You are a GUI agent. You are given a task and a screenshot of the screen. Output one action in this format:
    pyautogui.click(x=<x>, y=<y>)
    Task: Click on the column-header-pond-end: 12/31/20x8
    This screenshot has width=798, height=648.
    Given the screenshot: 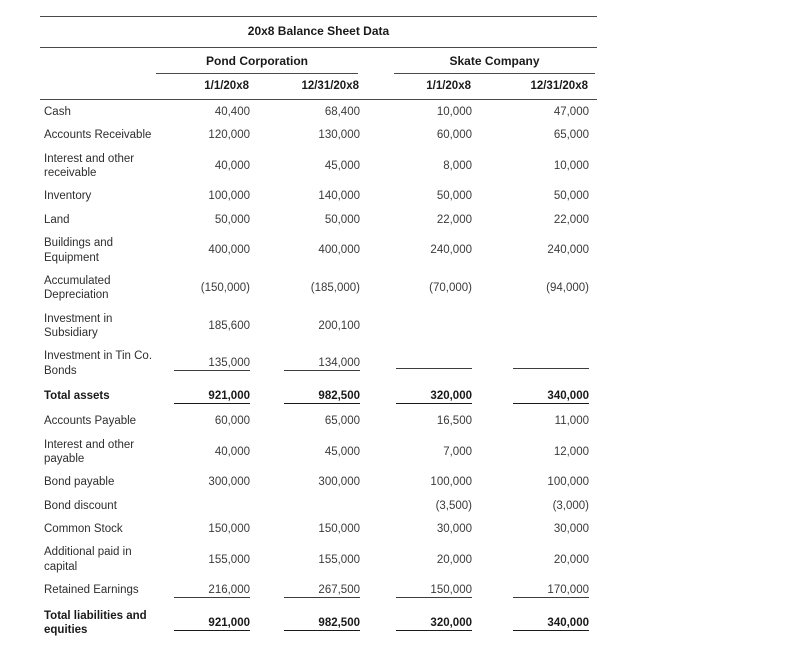 What is the action you would take?
    pyautogui.click(x=313, y=87)
    